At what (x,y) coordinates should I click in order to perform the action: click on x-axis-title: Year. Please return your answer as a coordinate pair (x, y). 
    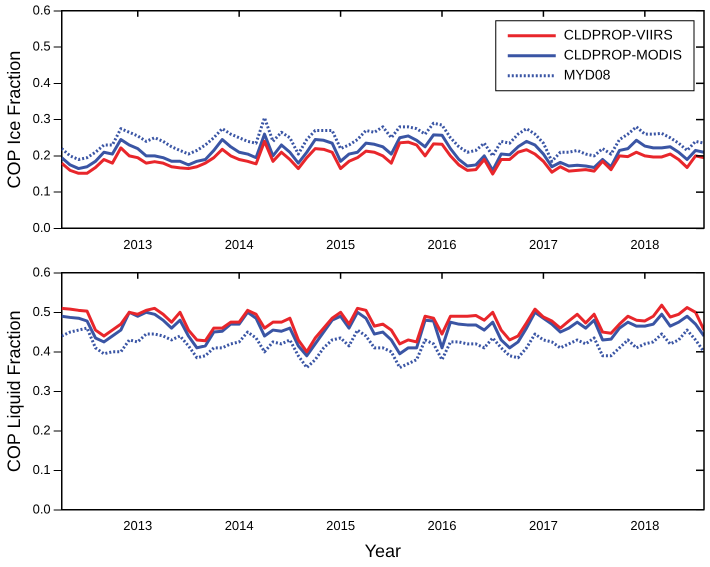
    Looking at the image, I should click on (383, 551).